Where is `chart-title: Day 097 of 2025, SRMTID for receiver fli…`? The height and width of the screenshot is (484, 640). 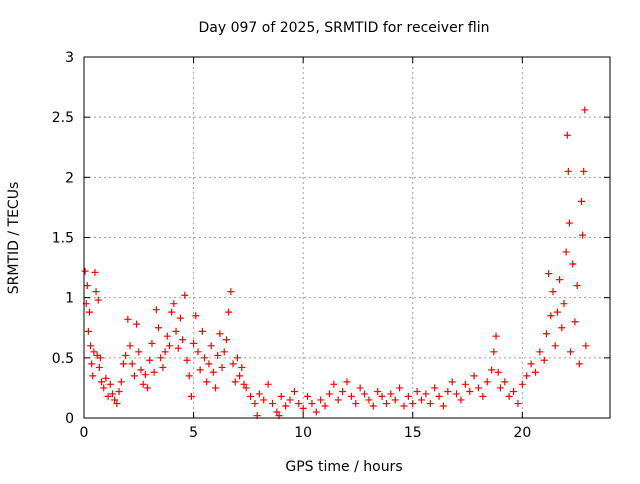
chart-title: Day 097 of 2025, SRMTID for receiver fli… is located at coordinates (344, 28).